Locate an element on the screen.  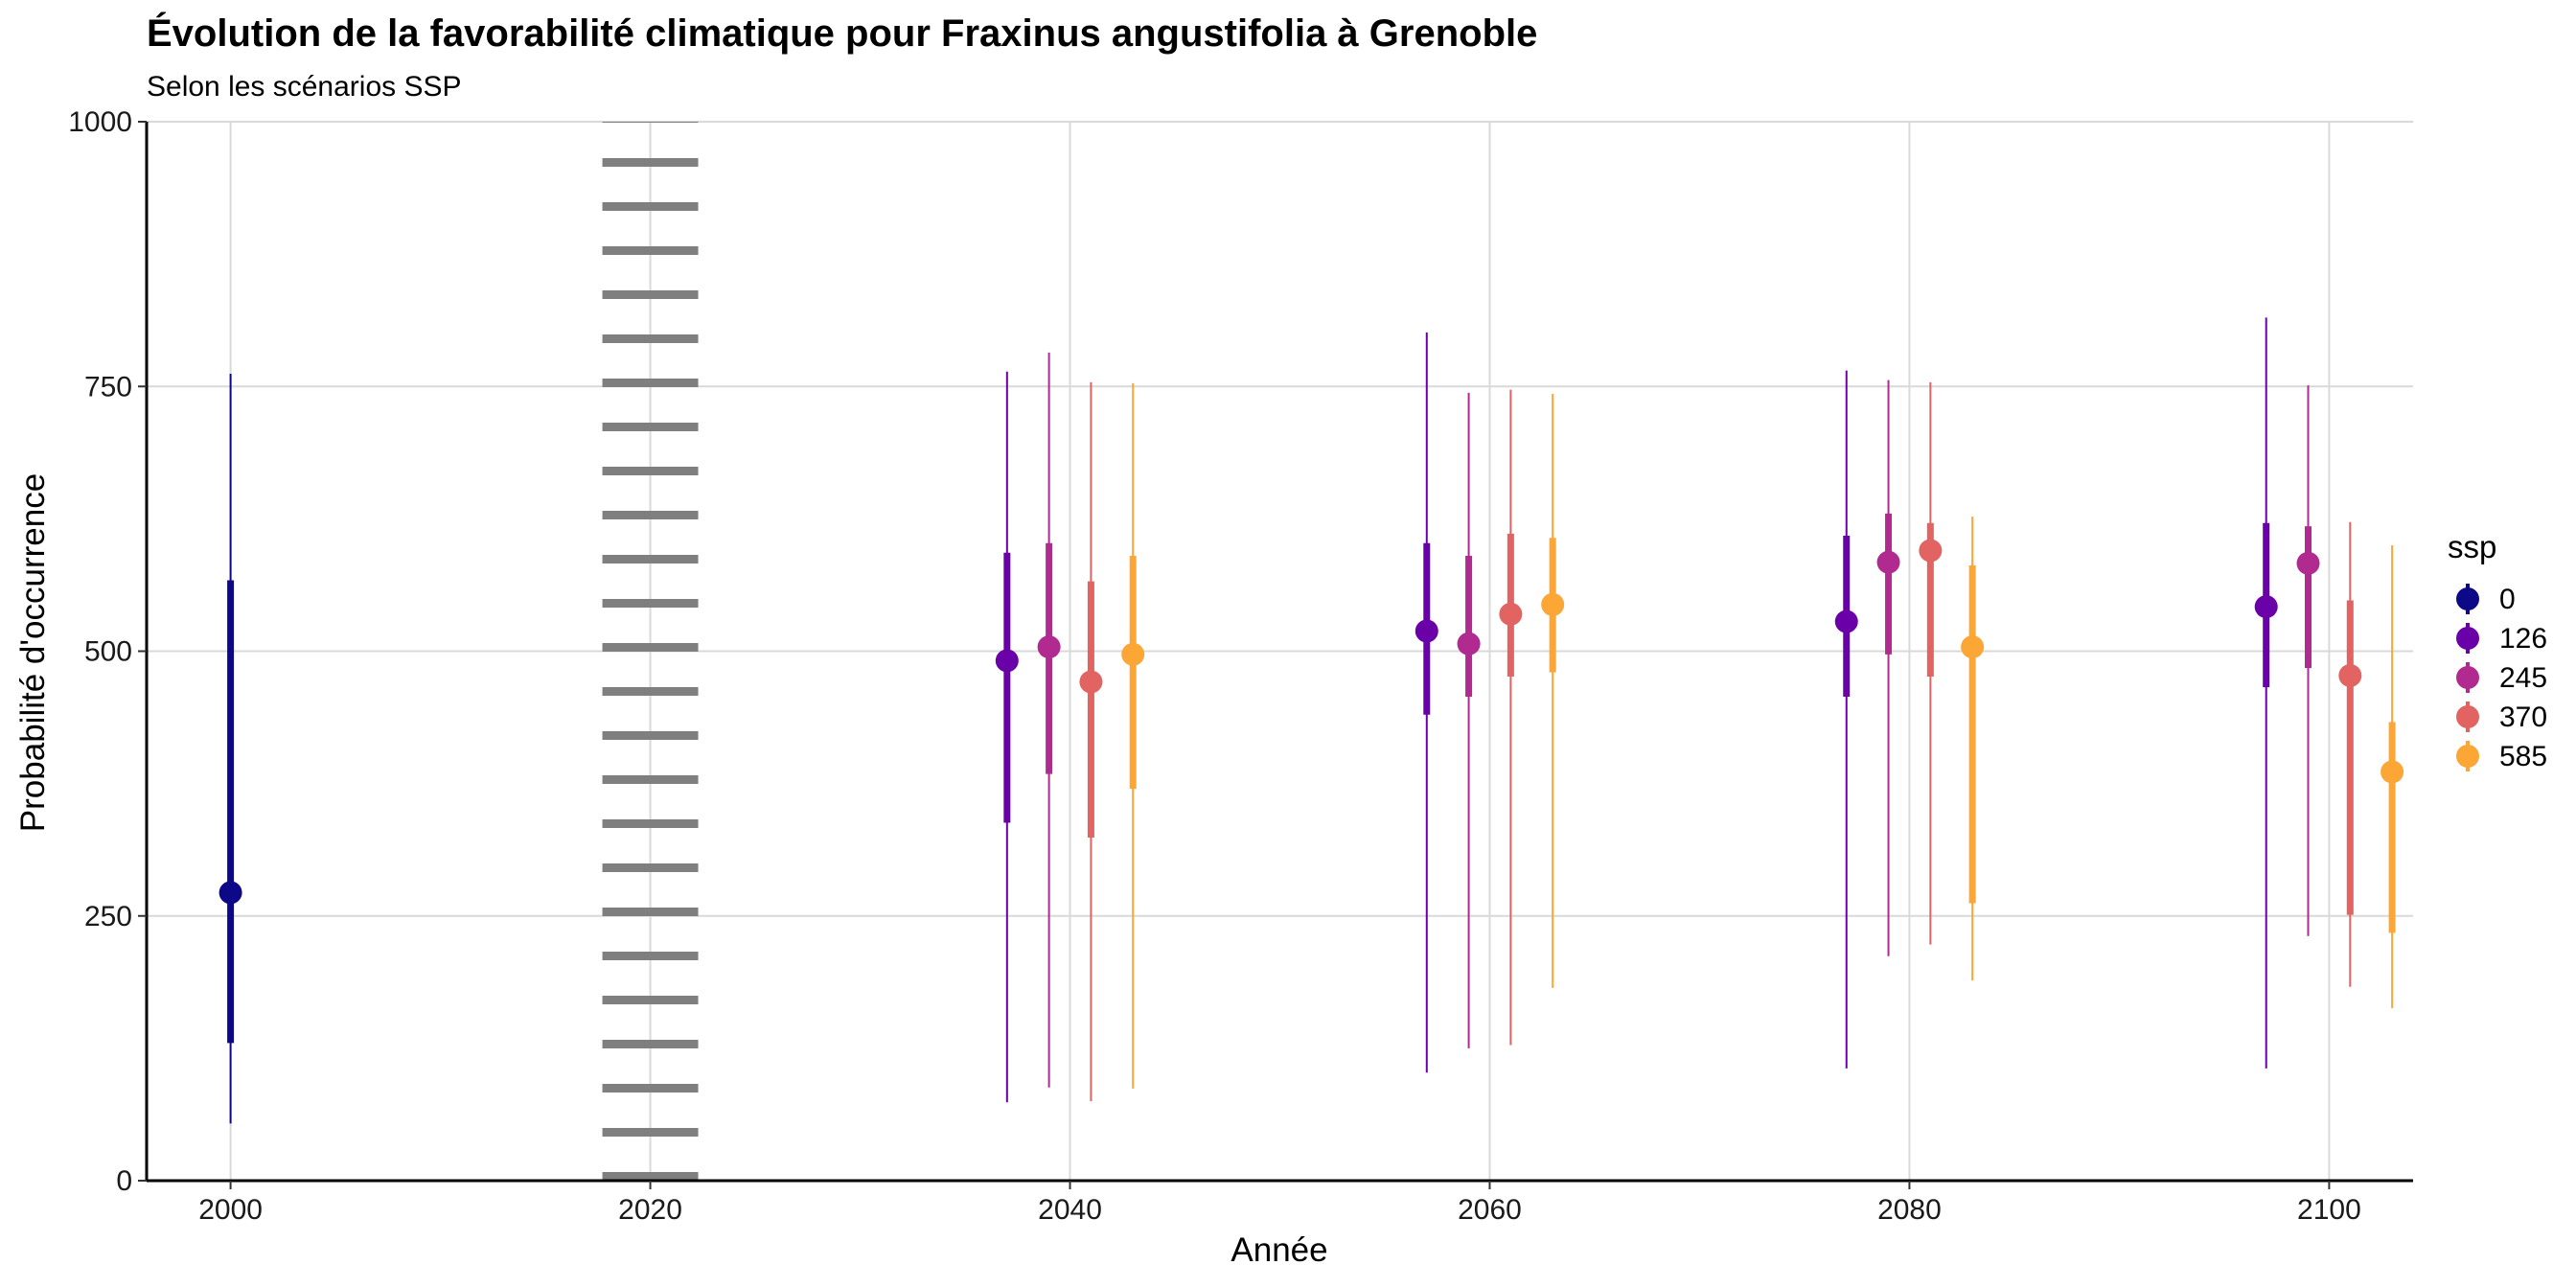
legend-label-0: 0 is located at coordinates (2507, 599).